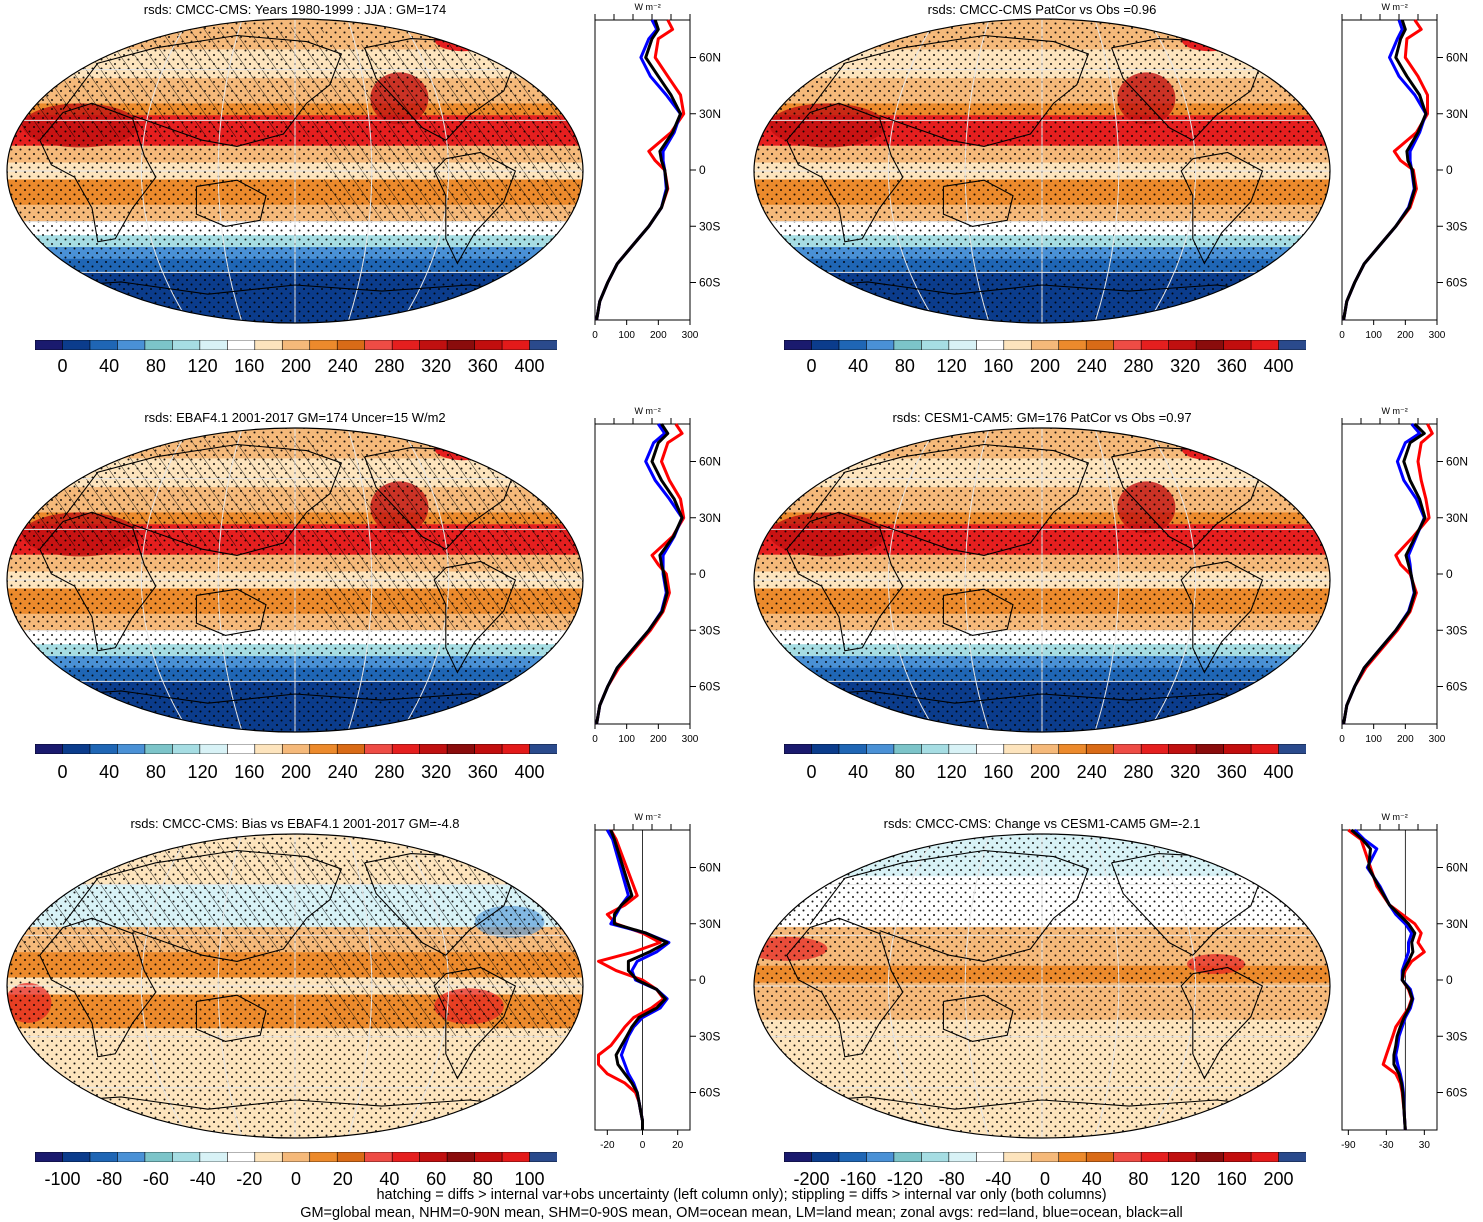  I want to click on graticule, so click(1042, 171).